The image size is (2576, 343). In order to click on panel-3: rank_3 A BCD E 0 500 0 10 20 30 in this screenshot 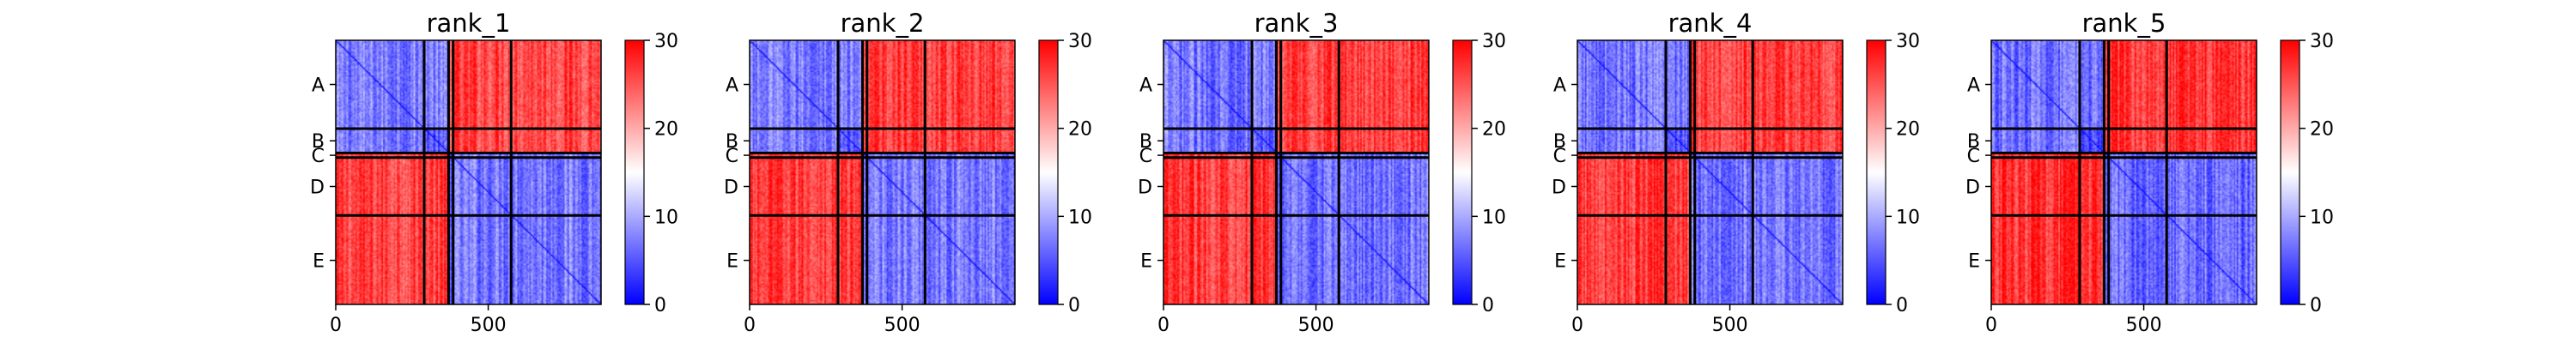, I will do `click(1322, 173)`.